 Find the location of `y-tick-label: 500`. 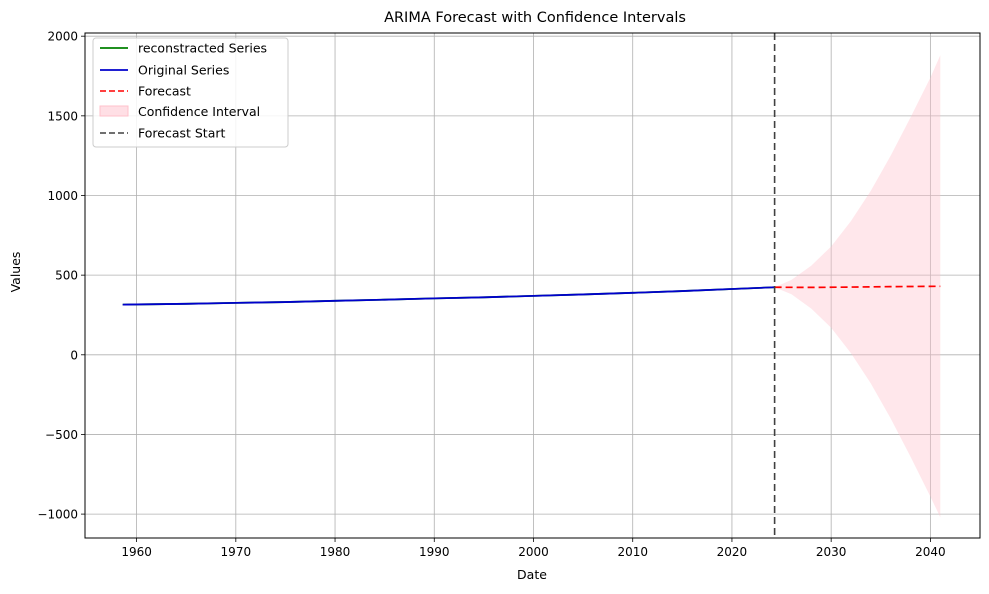

y-tick-label: 500 is located at coordinates (66, 276).